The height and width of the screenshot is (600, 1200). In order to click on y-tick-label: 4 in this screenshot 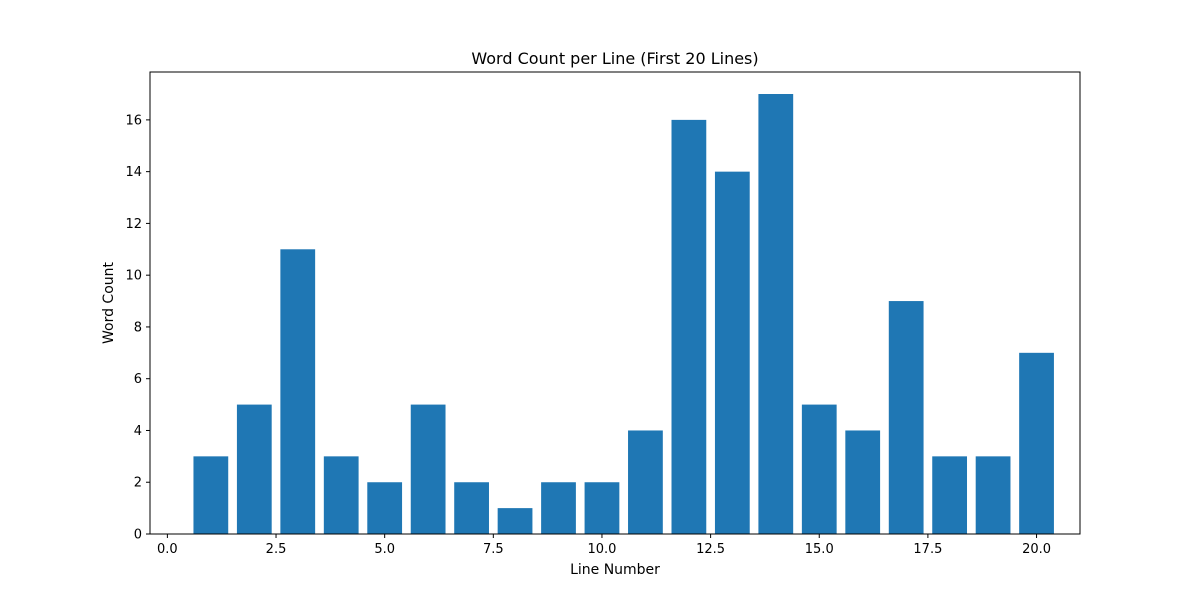, I will do `click(138, 431)`.